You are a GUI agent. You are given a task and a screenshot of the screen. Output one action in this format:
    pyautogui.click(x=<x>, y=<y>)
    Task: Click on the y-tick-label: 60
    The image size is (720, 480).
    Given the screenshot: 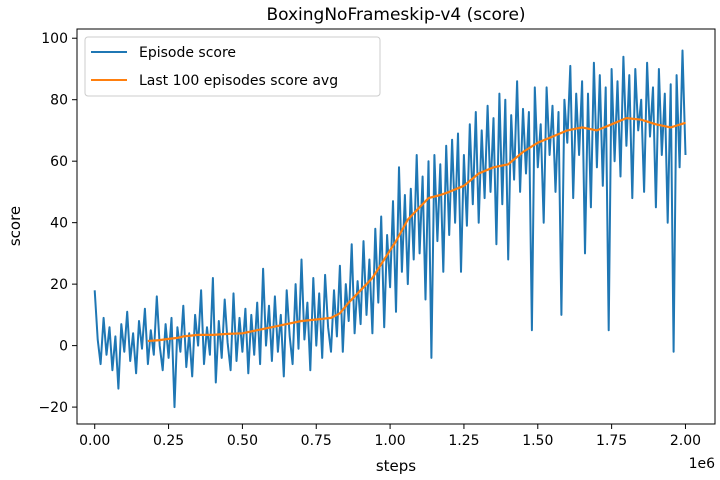 What is the action you would take?
    pyautogui.click(x=59, y=162)
    